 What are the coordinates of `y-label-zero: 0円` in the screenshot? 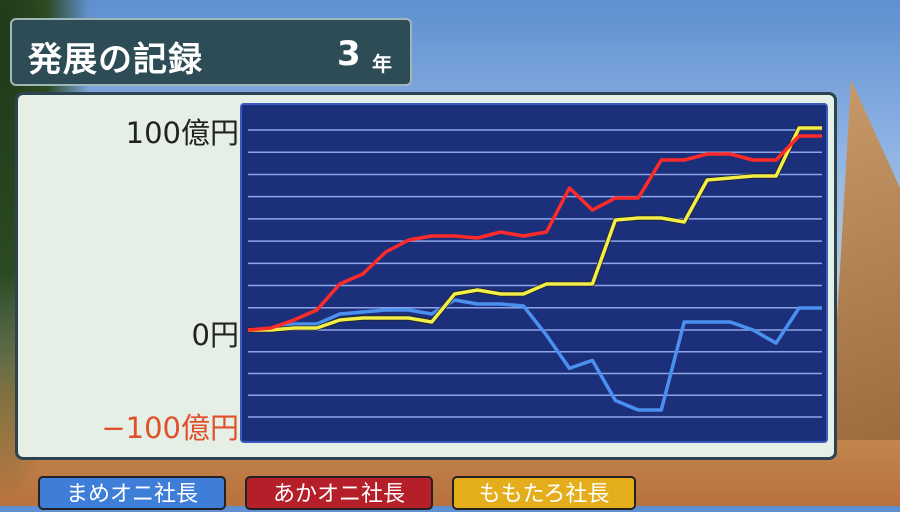 It's located at (126, 333).